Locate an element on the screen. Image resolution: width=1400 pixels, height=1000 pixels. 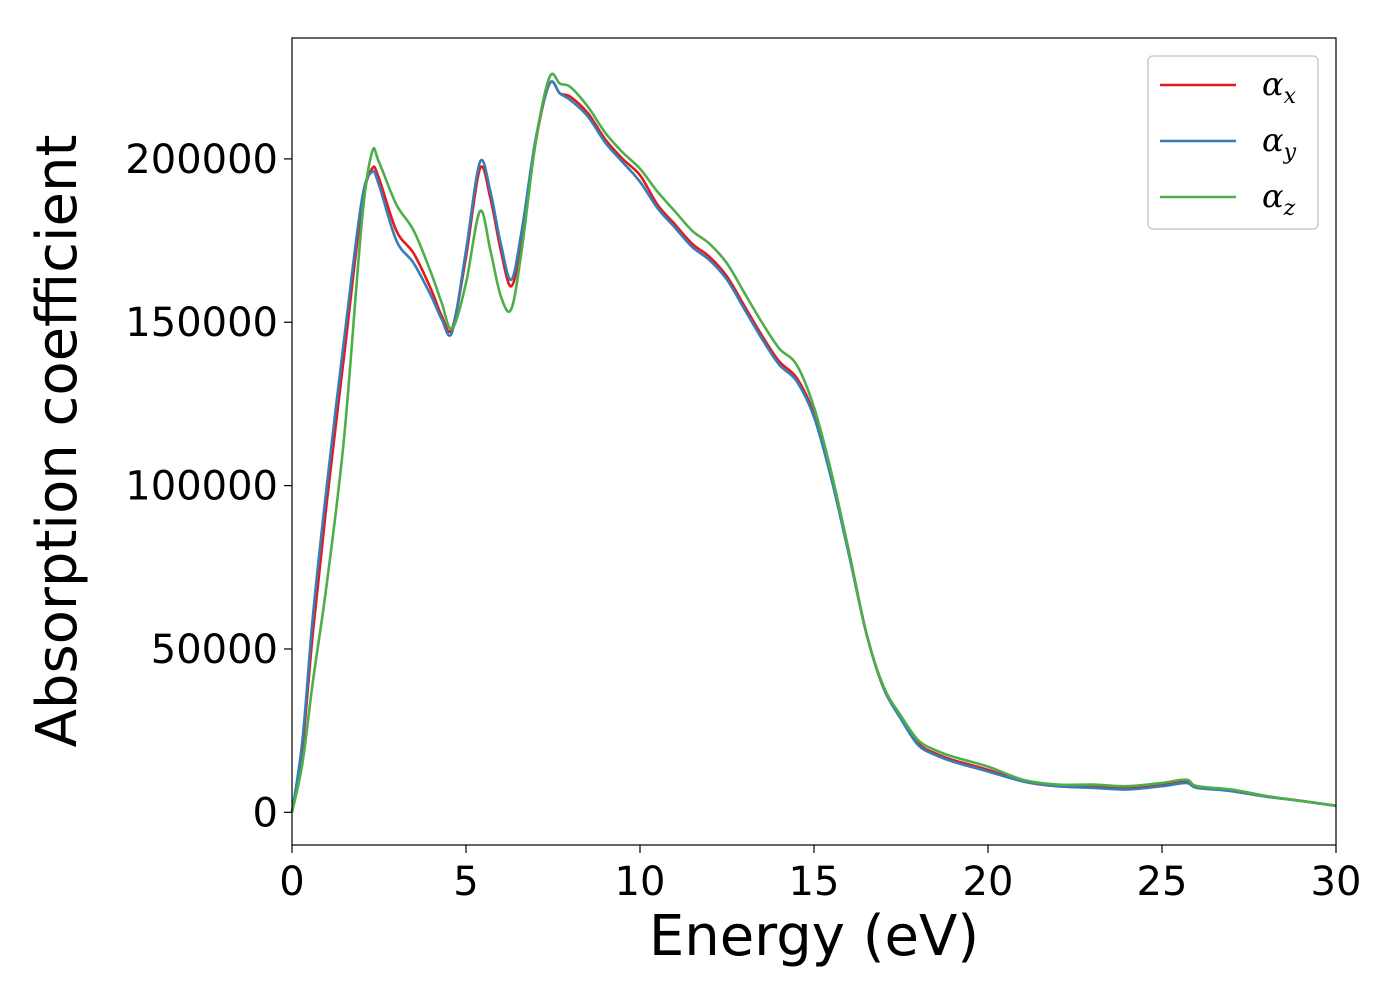
y-tick-label: 200000 is located at coordinates (201, 160).